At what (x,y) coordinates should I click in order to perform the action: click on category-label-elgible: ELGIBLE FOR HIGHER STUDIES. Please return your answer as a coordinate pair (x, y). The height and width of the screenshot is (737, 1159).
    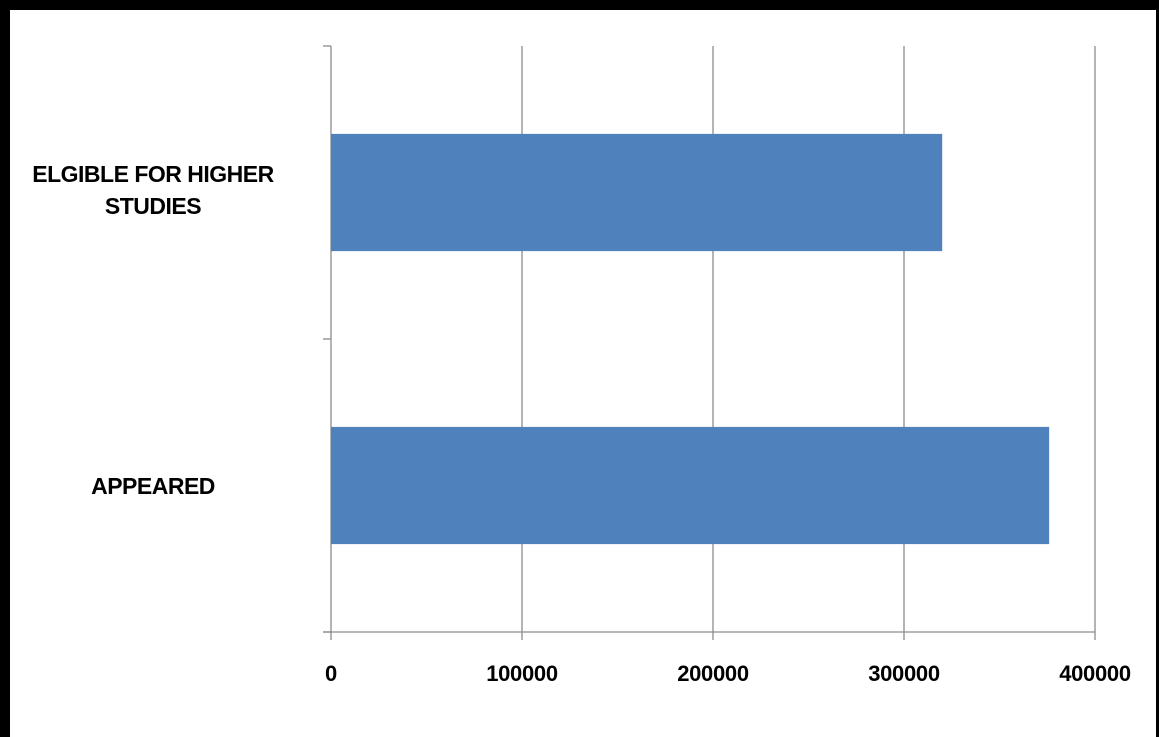
    Looking at the image, I should click on (153, 190).